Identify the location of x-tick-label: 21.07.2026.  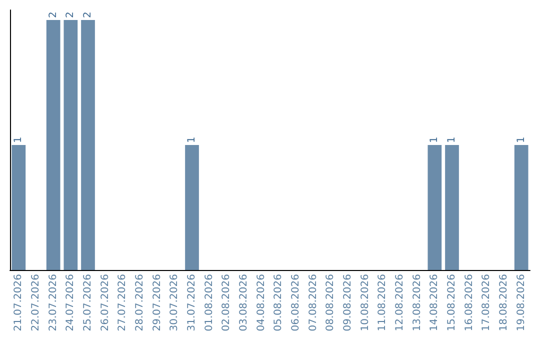
(18, 303).